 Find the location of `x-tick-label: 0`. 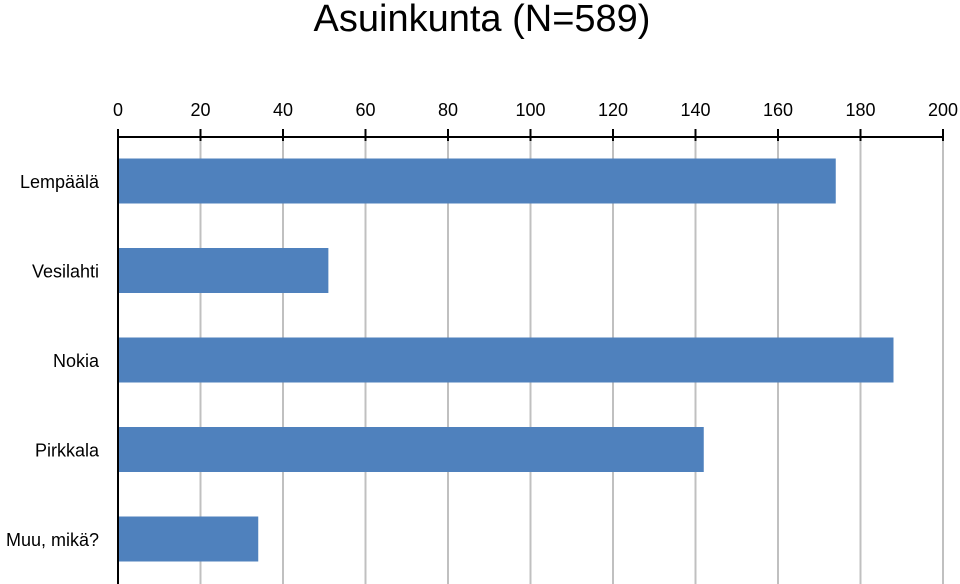

x-tick-label: 0 is located at coordinates (118, 110).